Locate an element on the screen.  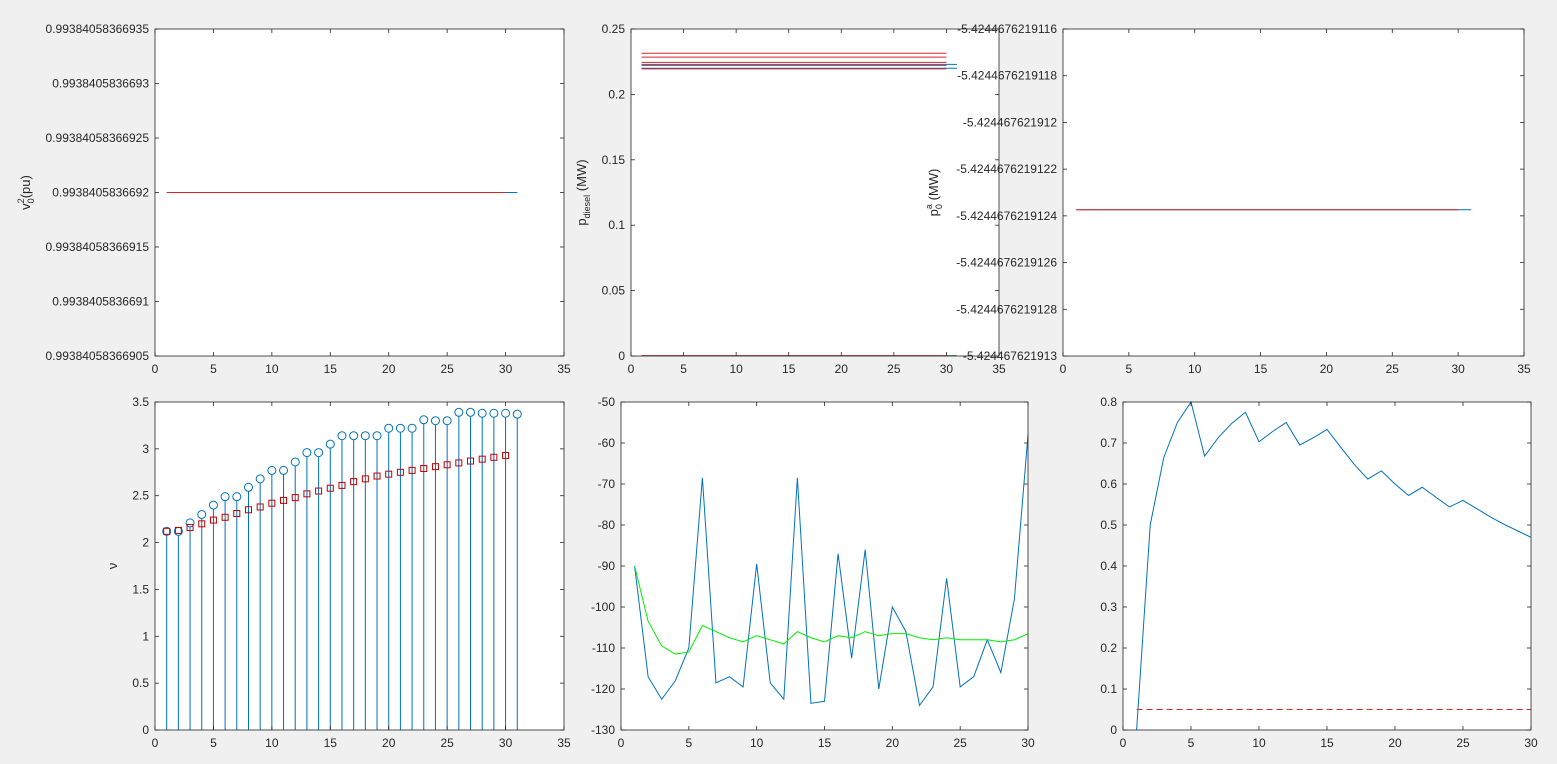
y-tick-label: 0.1 is located at coordinates (616, 225).